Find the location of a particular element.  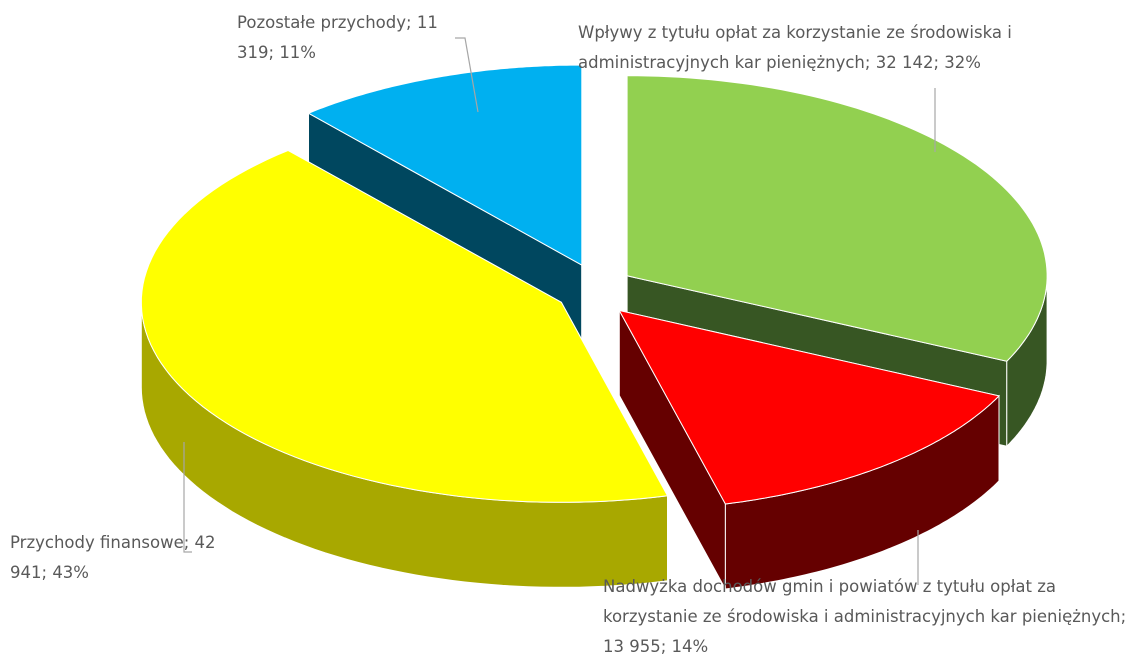

percent-label: 43% is located at coordinates (70, 572).